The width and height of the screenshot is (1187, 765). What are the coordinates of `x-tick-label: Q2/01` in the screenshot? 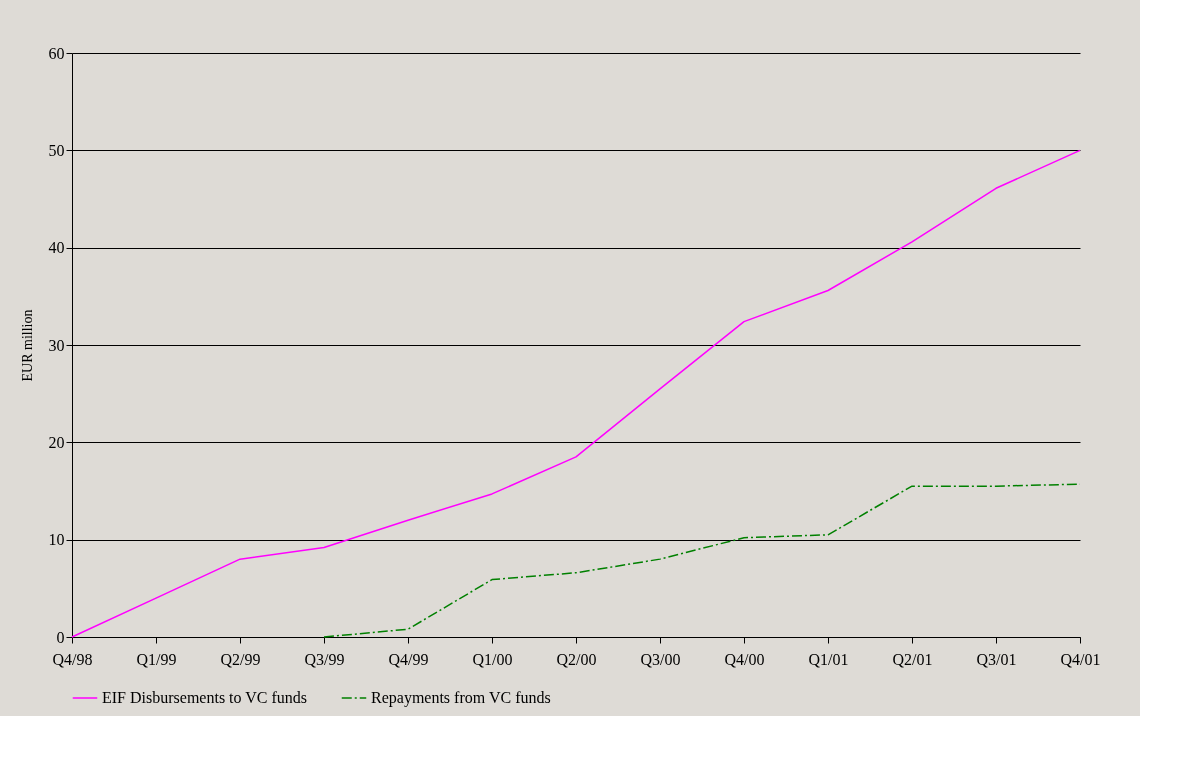 It's located at (912, 659).